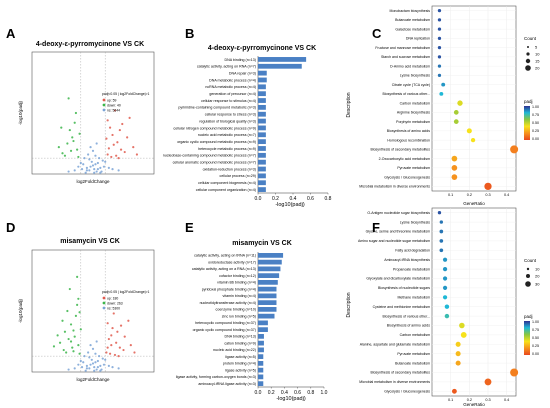  Describe the element at coordinates (240, 343) in the screenshot. I see `category-label: cation binding (n=9)` at that location.